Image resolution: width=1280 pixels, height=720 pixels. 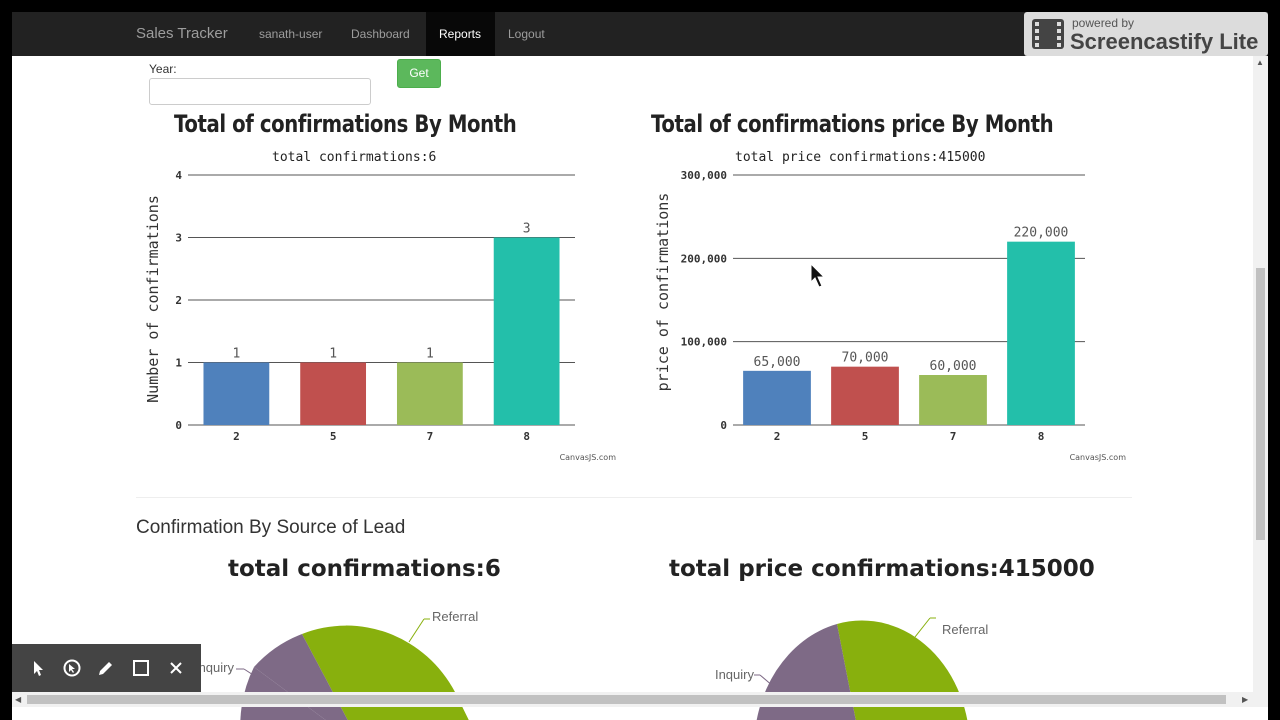 What do you see at coordinates (380, 34) in the screenshot?
I see `nav-dashboard: Dashboard` at bounding box center [380, 34].